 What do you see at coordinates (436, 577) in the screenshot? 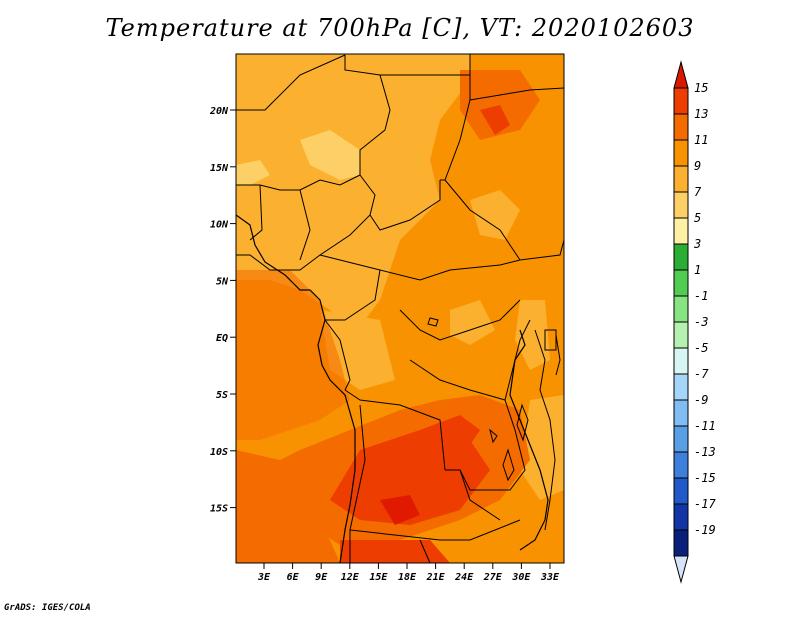
I see `lon-tick-label: 21E` at bounding box center [436, 577].